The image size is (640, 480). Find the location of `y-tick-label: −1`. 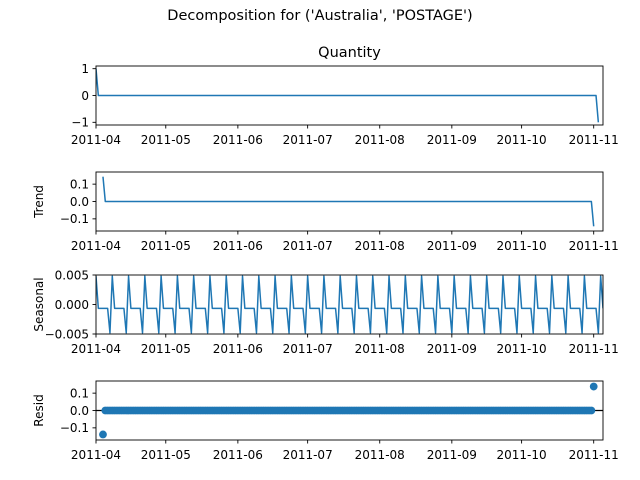

y-tick-label: −1 is located at coordinates (80, 123).